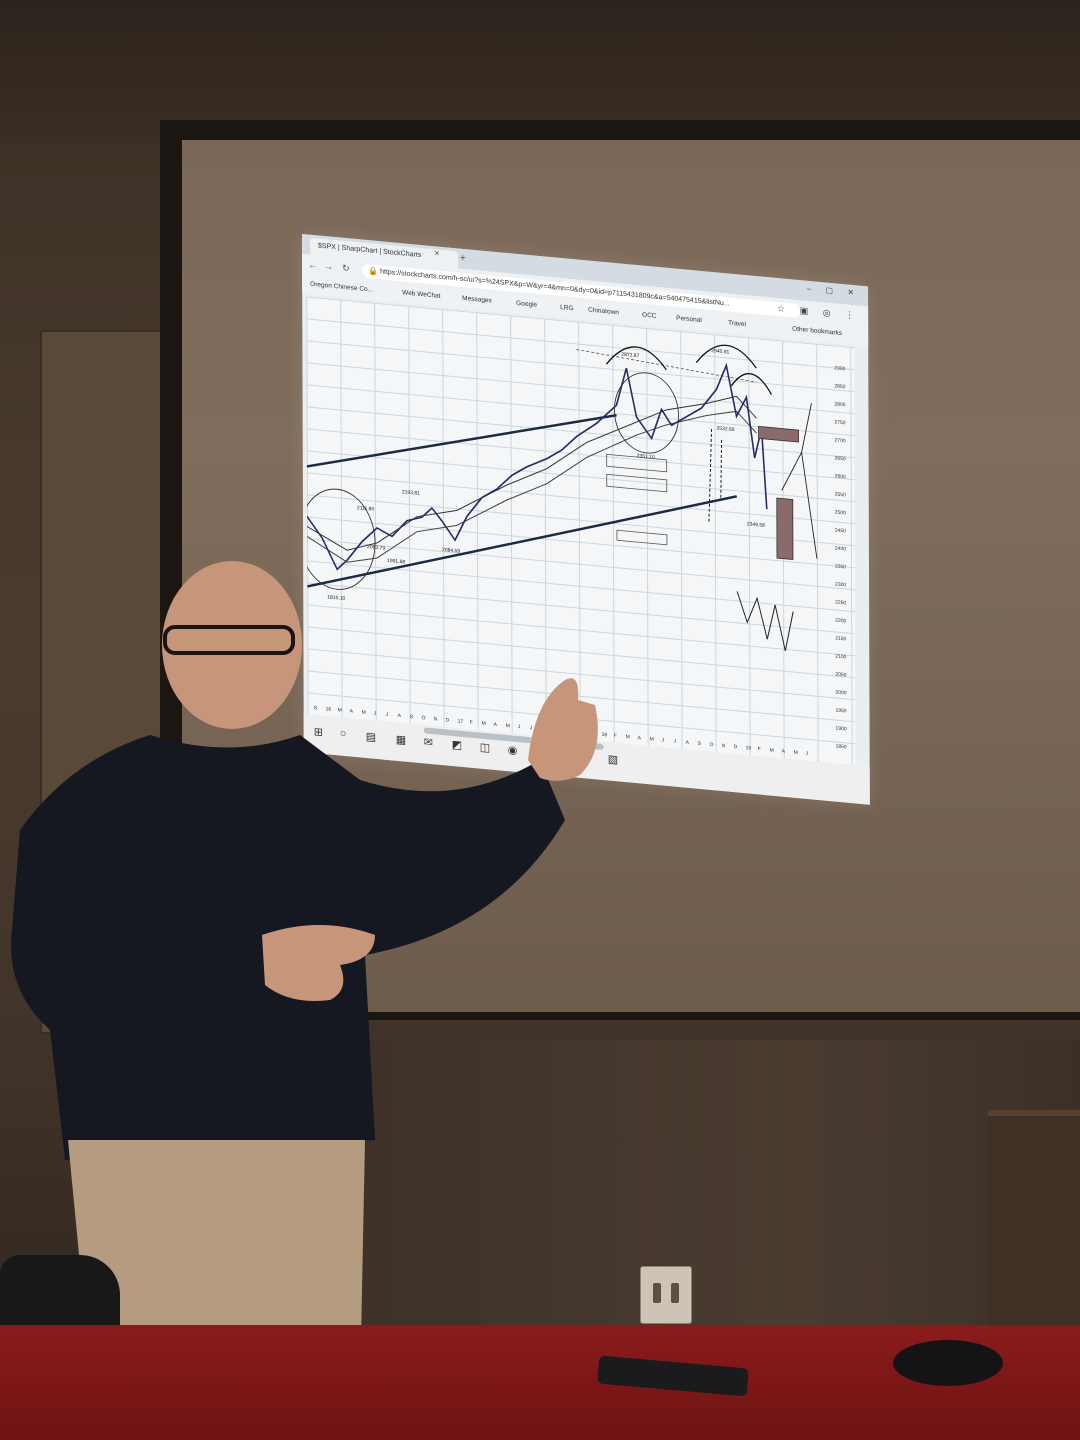 This screenshot has height=1440, width=1080. Describe the element at coordinates (720, 1200) in the screenshot. I see `wall-panel` at that location.